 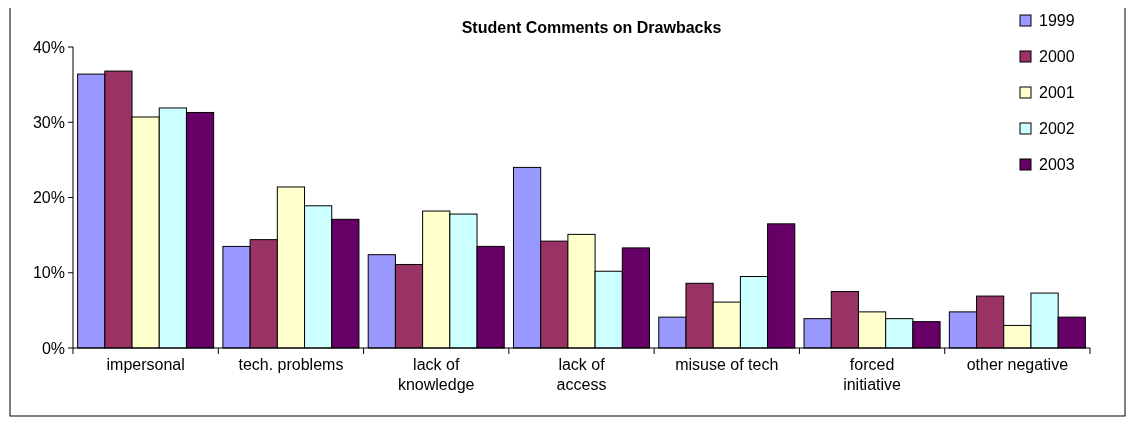 I want to click on y-tick-label: 20%, so click(x=48, y=198).